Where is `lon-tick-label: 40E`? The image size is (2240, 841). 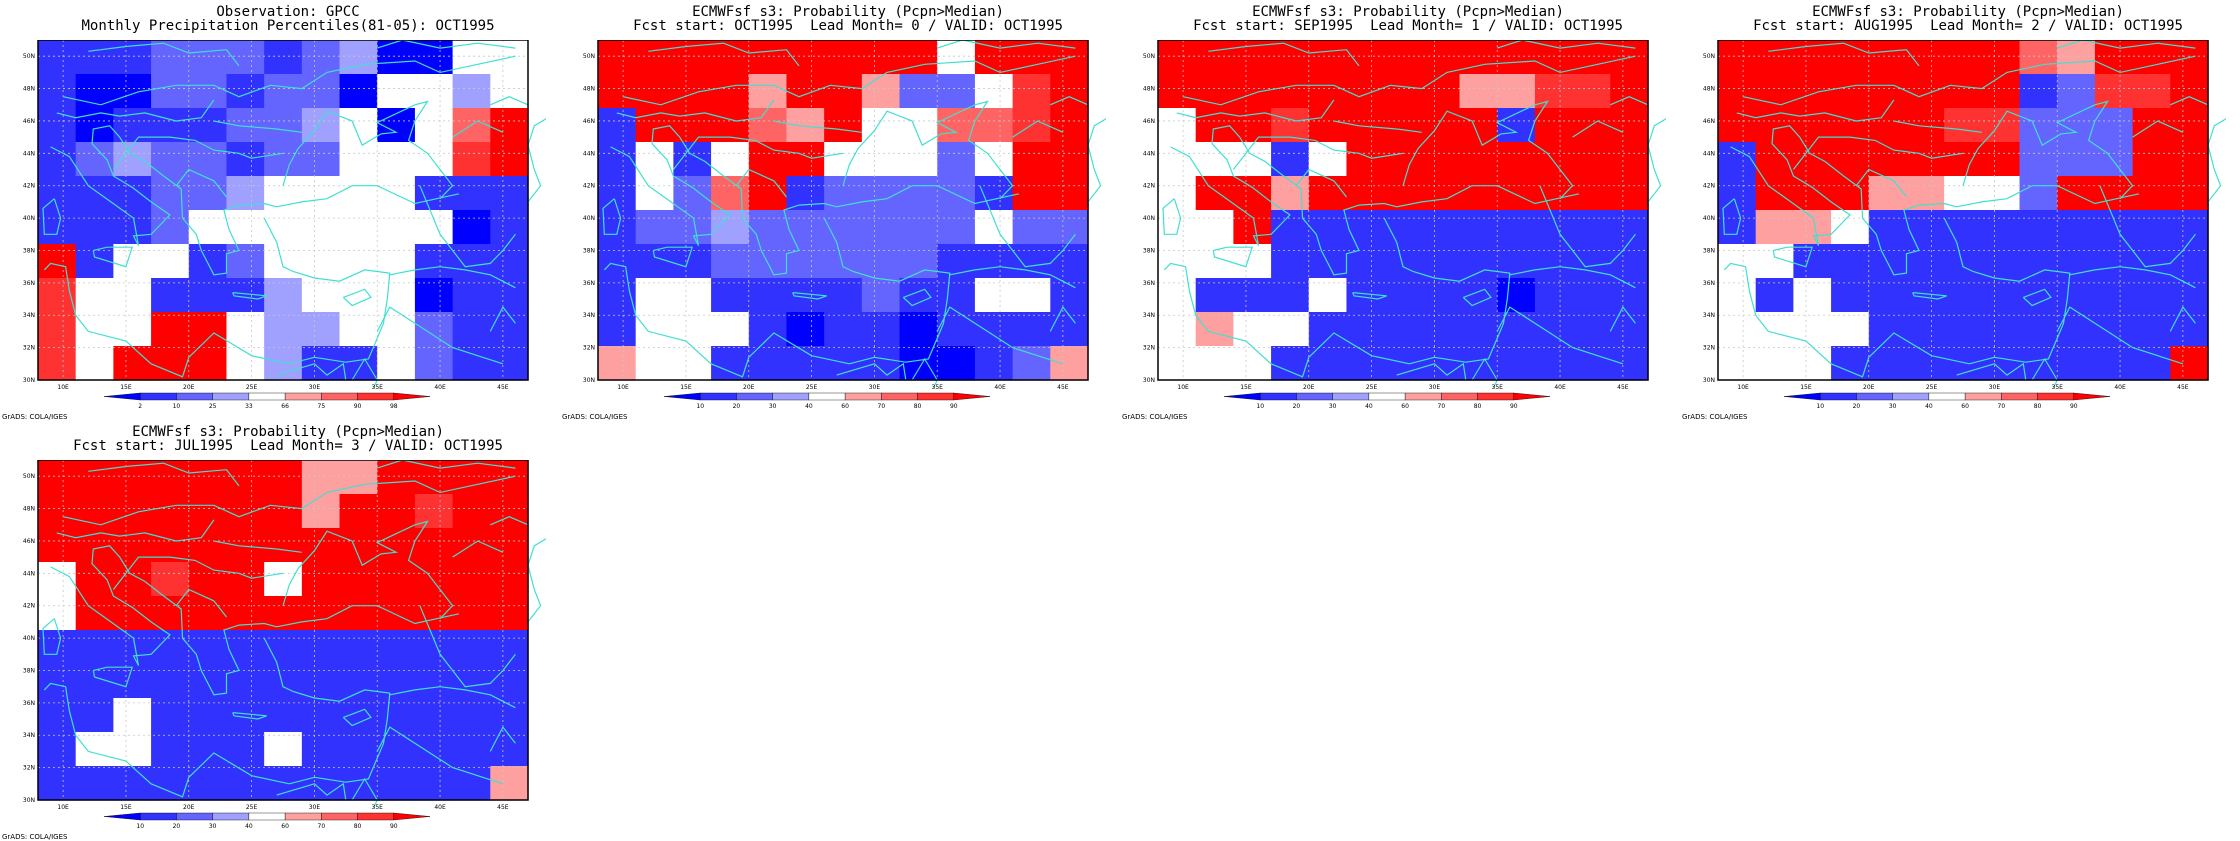
lon-tick-label: 40E is located at coordinates (1560, 387).